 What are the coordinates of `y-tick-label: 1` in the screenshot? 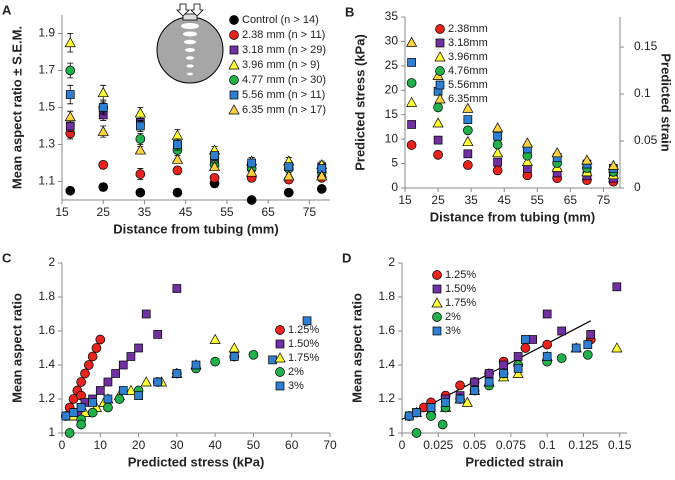 It's located at (51, 432).